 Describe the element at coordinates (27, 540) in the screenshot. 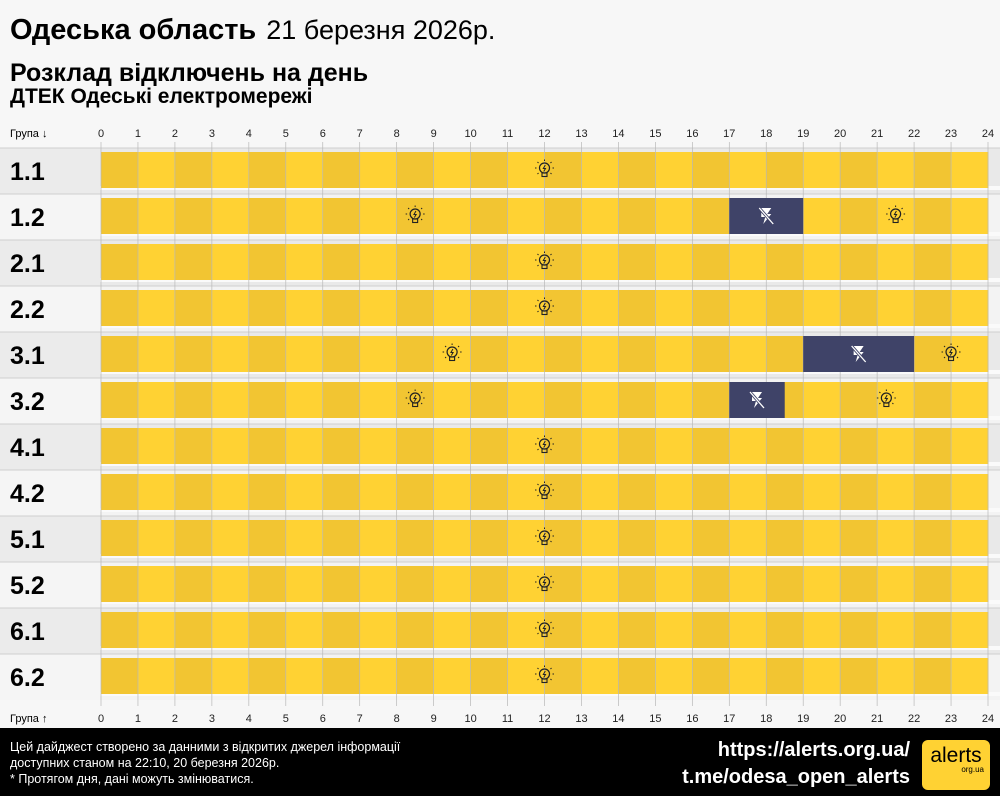

I see `group-label: 5.1` at that location.